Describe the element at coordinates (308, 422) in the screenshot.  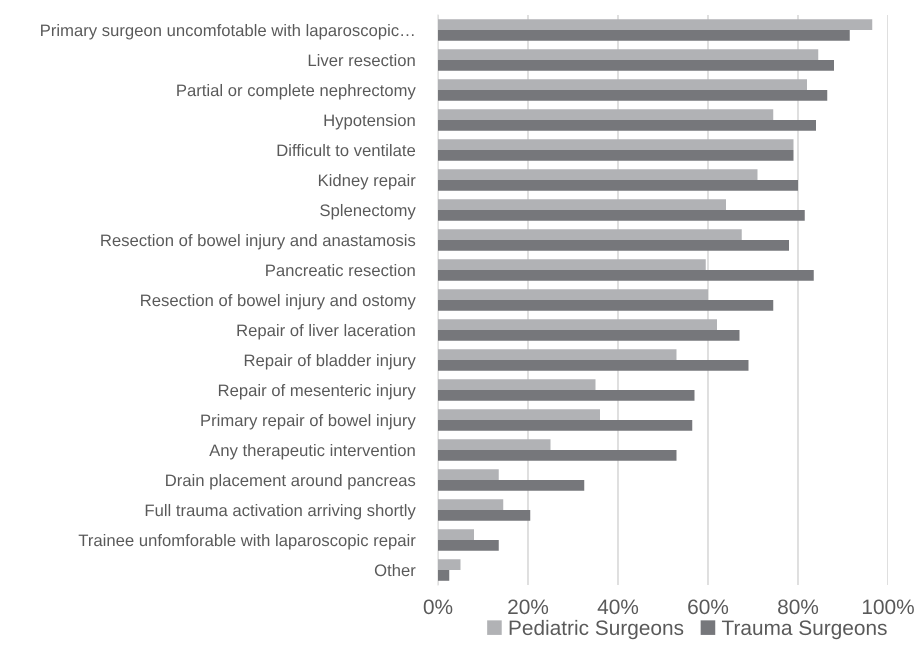
I see `y-tick-label: Primary repair of bowel injury` at that location.